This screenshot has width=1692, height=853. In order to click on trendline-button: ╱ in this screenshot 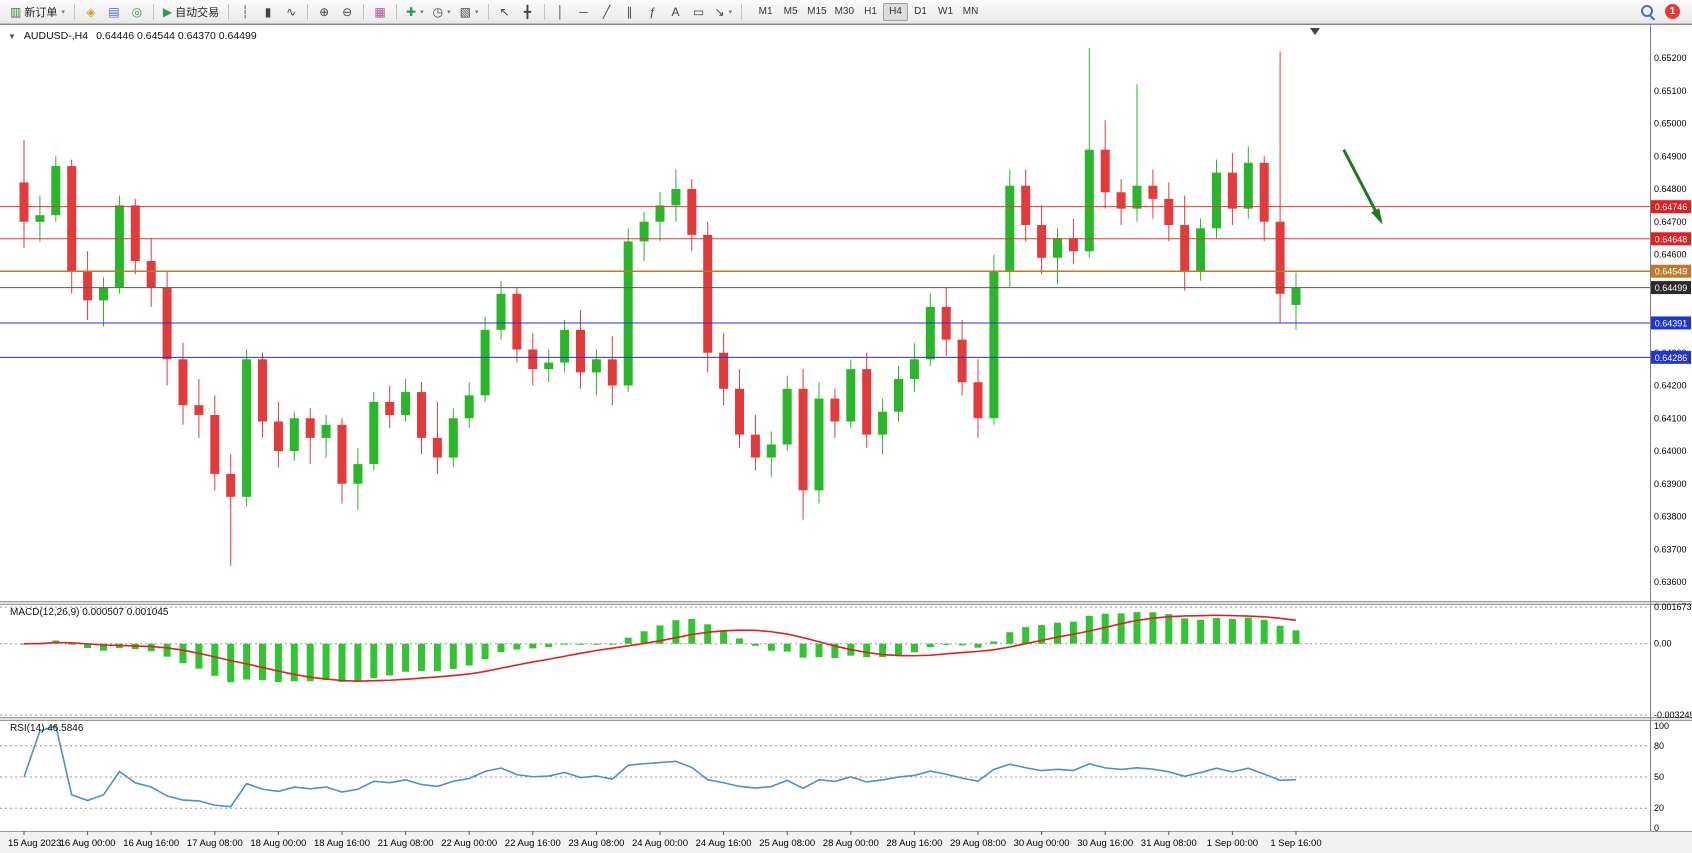, I will do `click(607, 12)`.